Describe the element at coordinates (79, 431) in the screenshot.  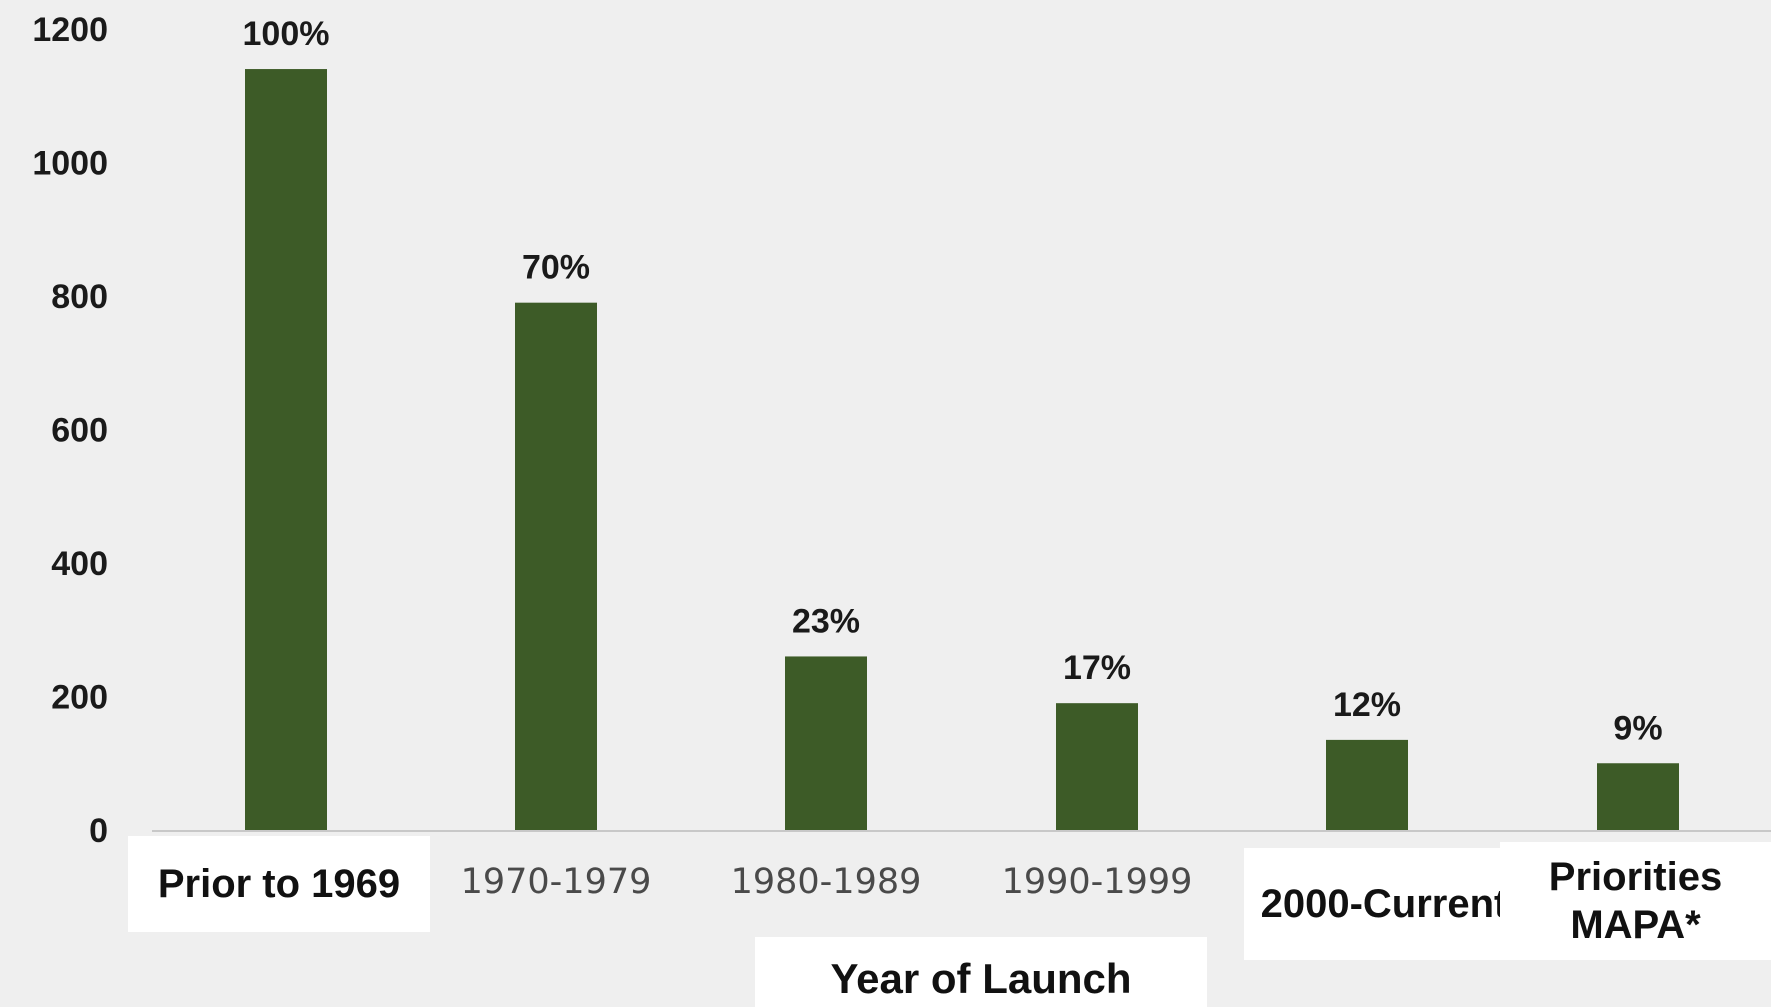
I see `y-tick-label: 600` at that location.